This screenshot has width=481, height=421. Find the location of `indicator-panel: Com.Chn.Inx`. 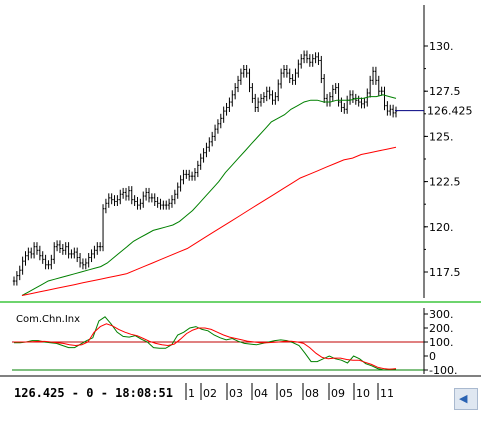

indicator-panel: Com.Chn.Inx is located at coordinates (218, 342).